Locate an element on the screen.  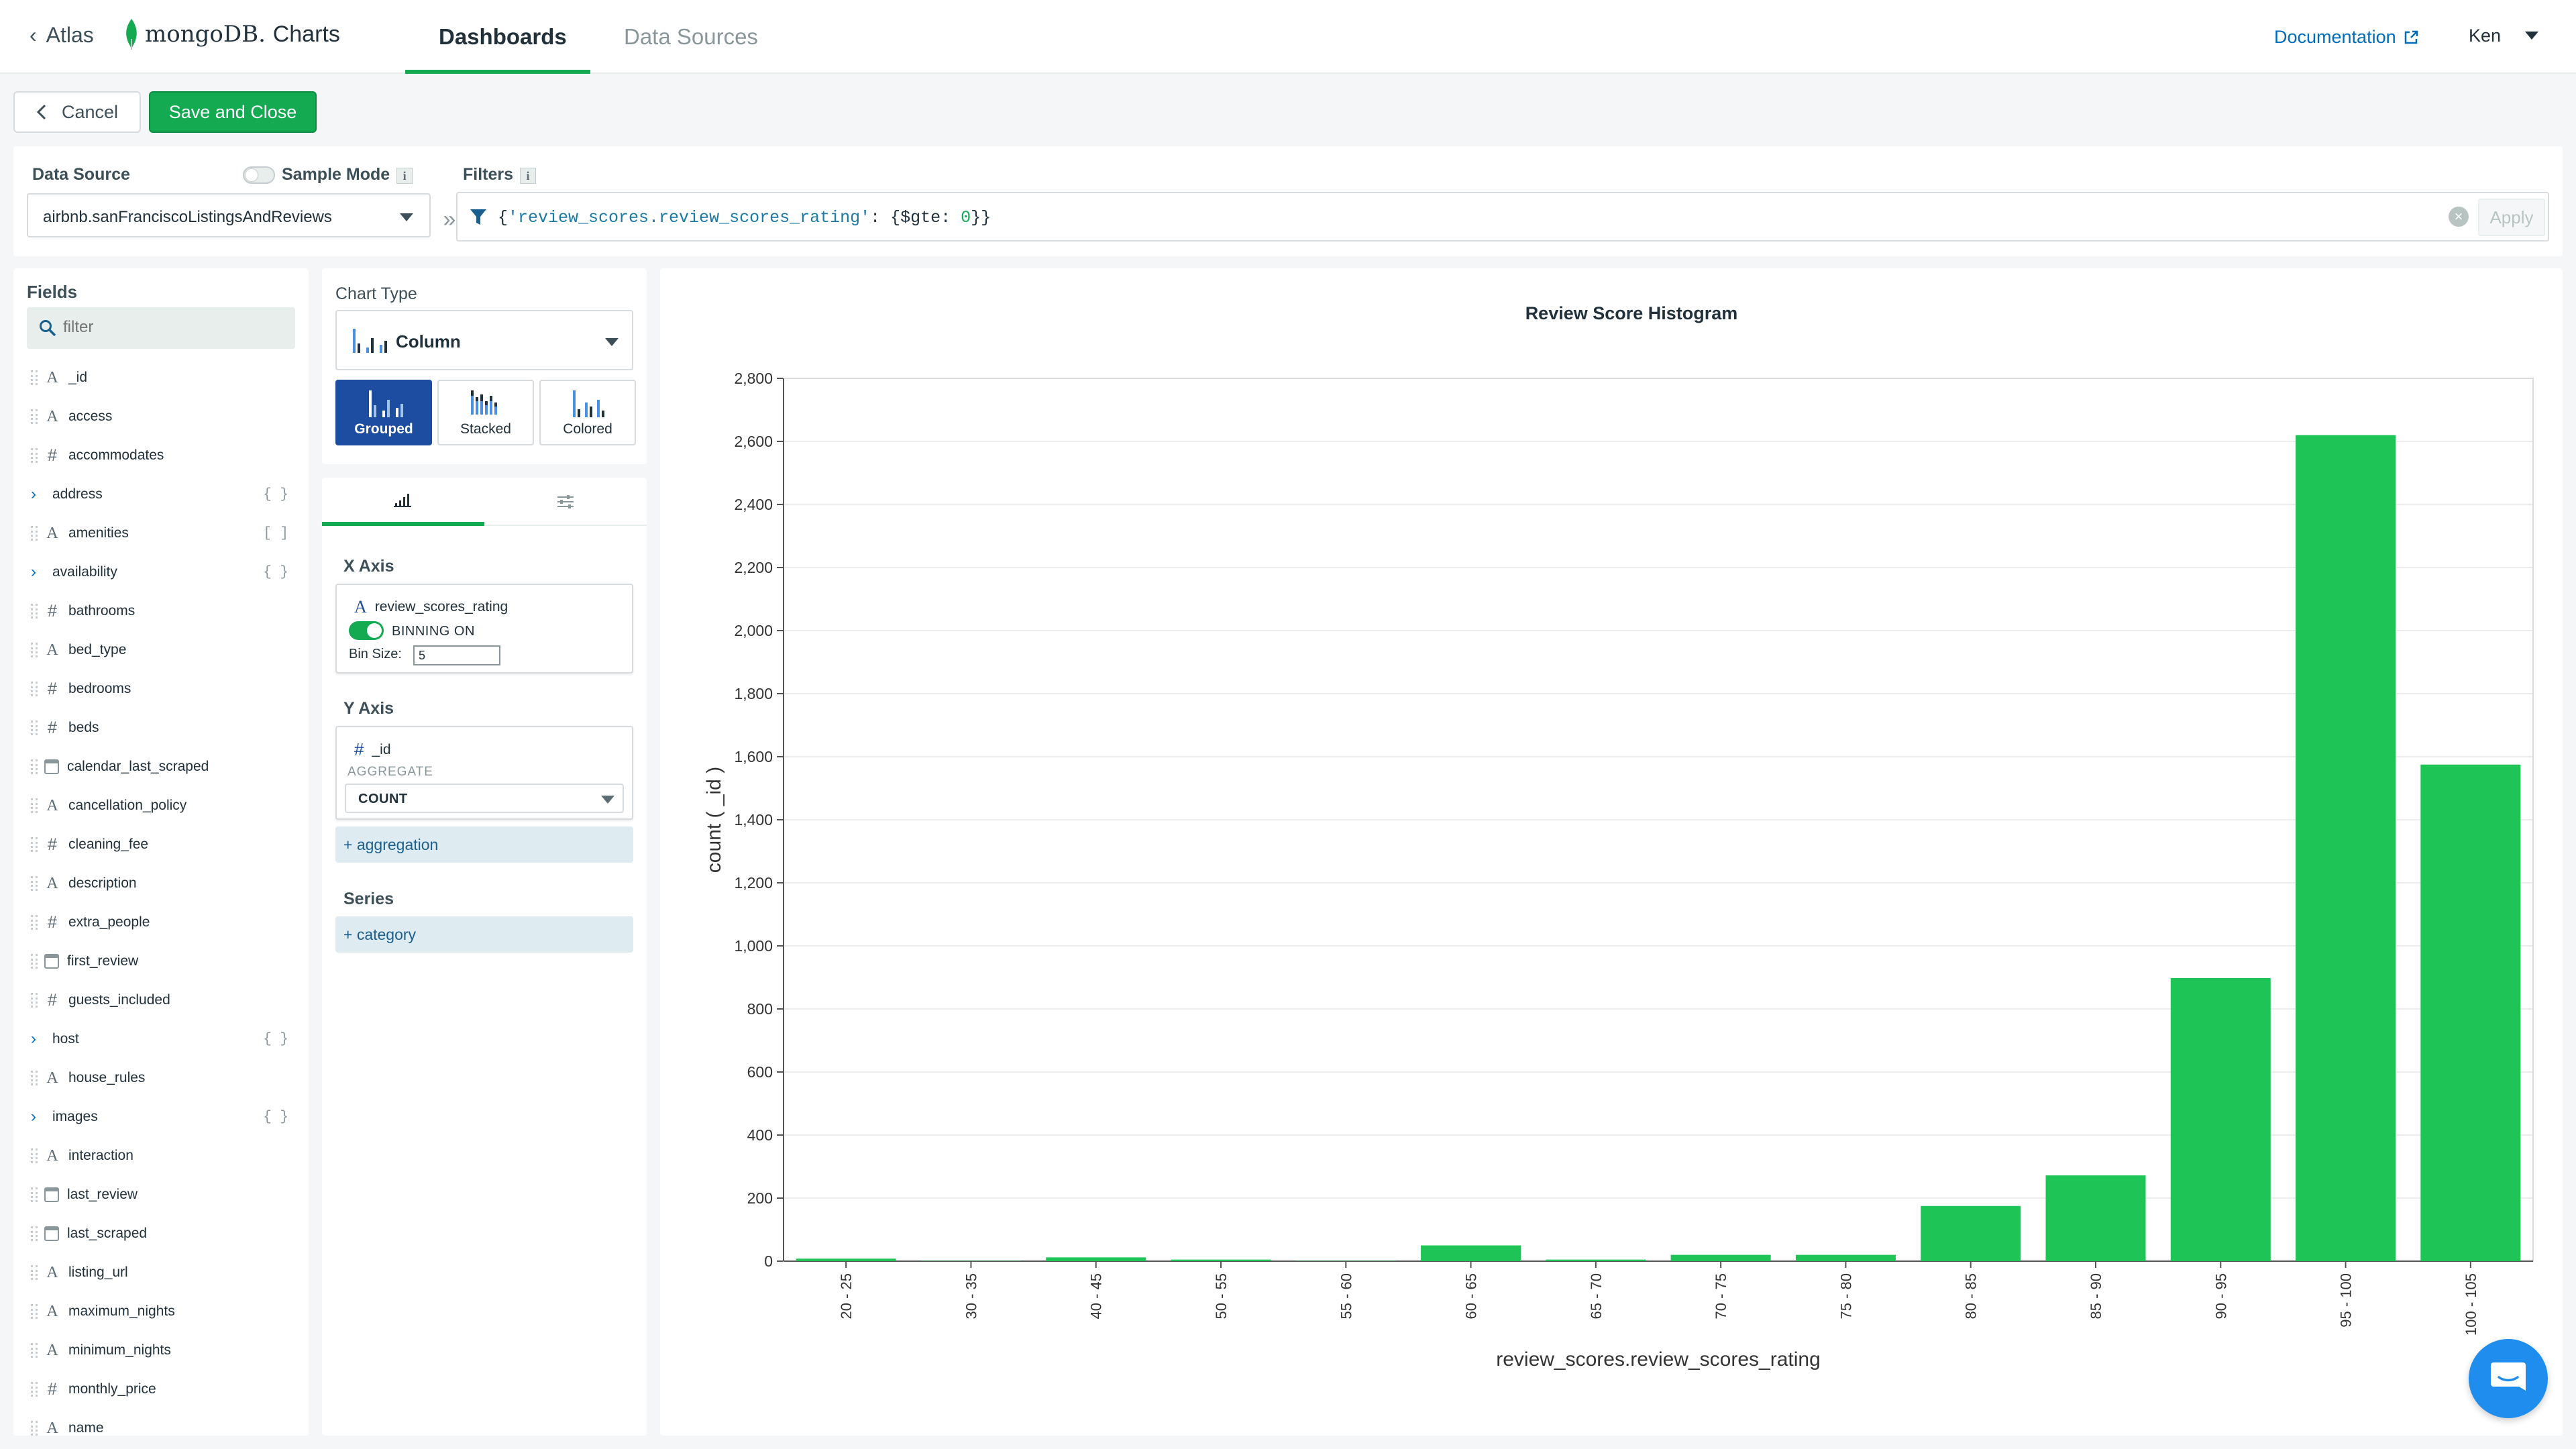
documentation-link: Documentation is located at coordinates (2346, 37).